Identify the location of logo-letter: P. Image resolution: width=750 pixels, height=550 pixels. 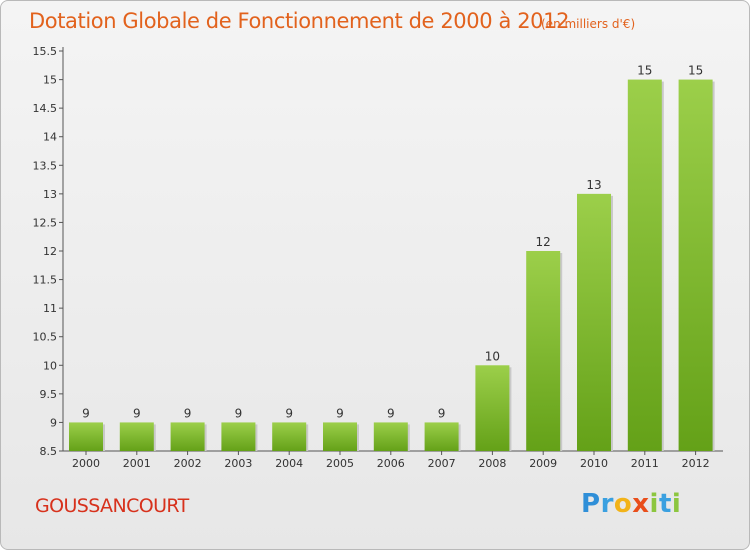
(591, 504).